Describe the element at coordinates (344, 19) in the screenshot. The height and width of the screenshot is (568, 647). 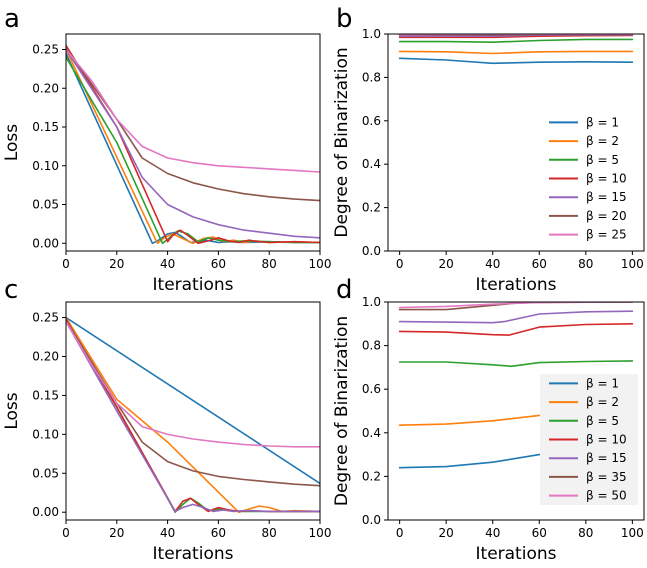
I see `panel-letter: b` at that location.